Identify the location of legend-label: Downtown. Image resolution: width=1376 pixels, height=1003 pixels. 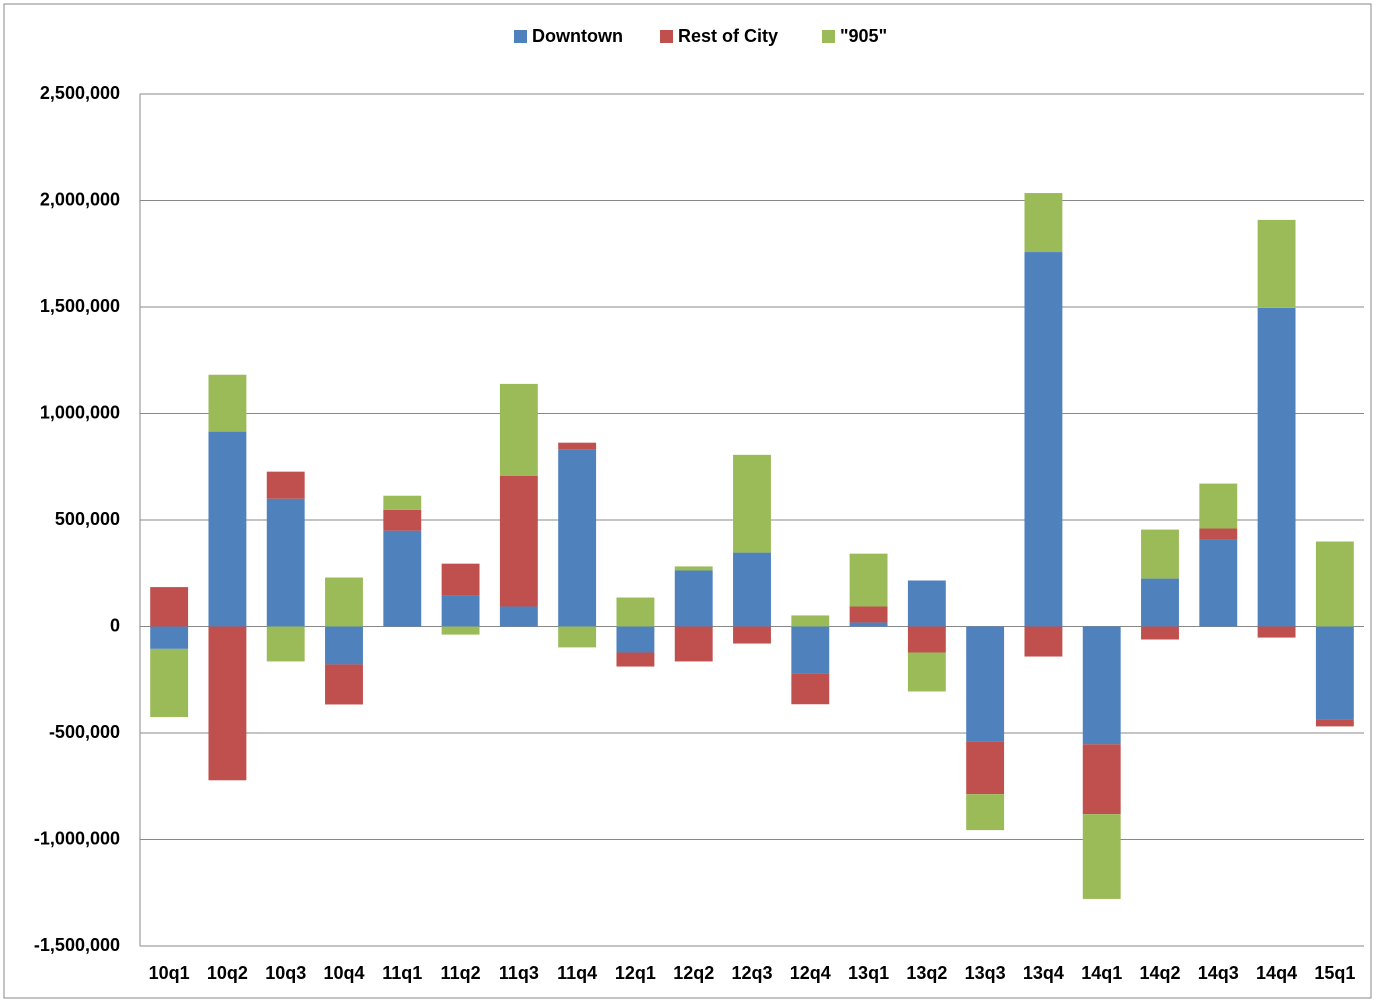
(577, 36).